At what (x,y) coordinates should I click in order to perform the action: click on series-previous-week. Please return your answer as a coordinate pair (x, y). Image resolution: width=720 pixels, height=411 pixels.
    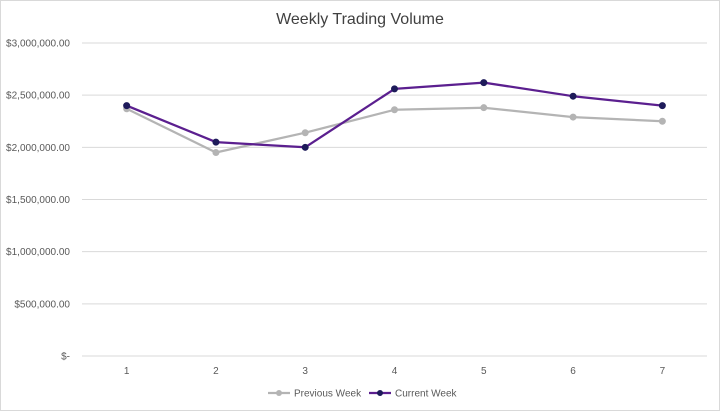
    Looking at the image, I should click on (394, 130).